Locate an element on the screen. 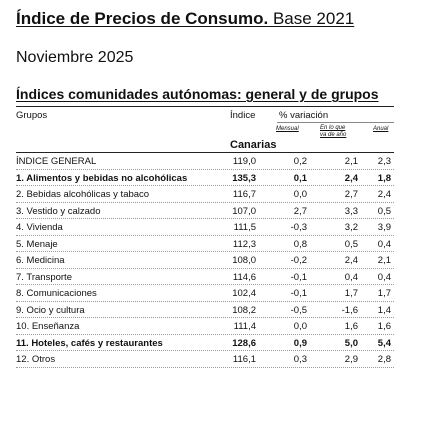 This screenshot has width=424, height=433. row-ytd-change: 0,5 is located at coordinates (351, 244).